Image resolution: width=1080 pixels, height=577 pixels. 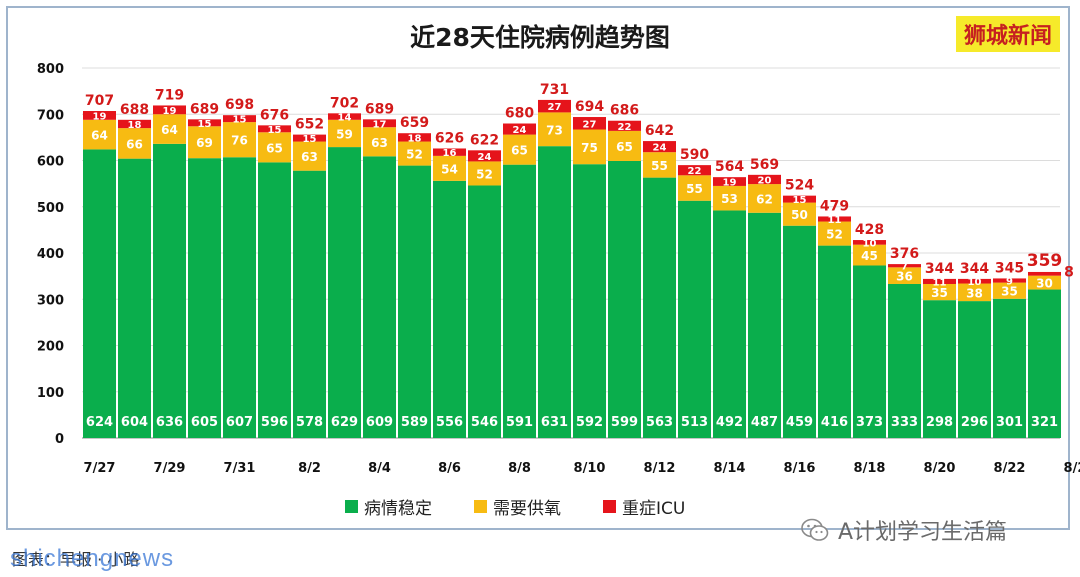 I want to click on data-label-stable: 591, so click(x=519, y=422).